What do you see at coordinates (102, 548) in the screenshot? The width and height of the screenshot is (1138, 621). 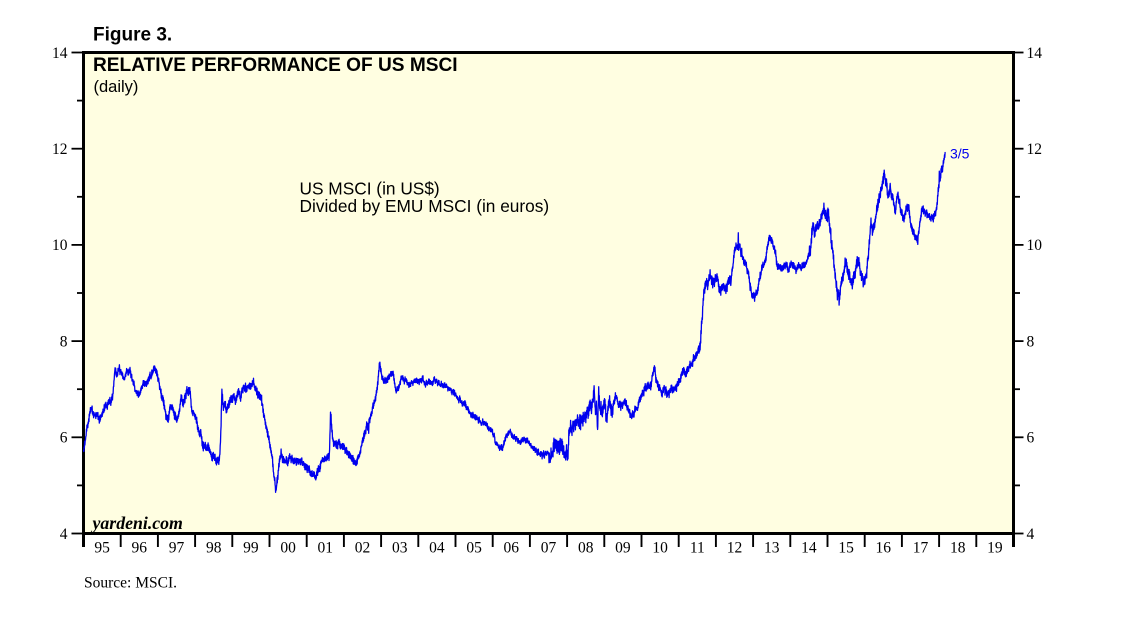 I see `svg-text: 95` at bounding box center [102, 548].